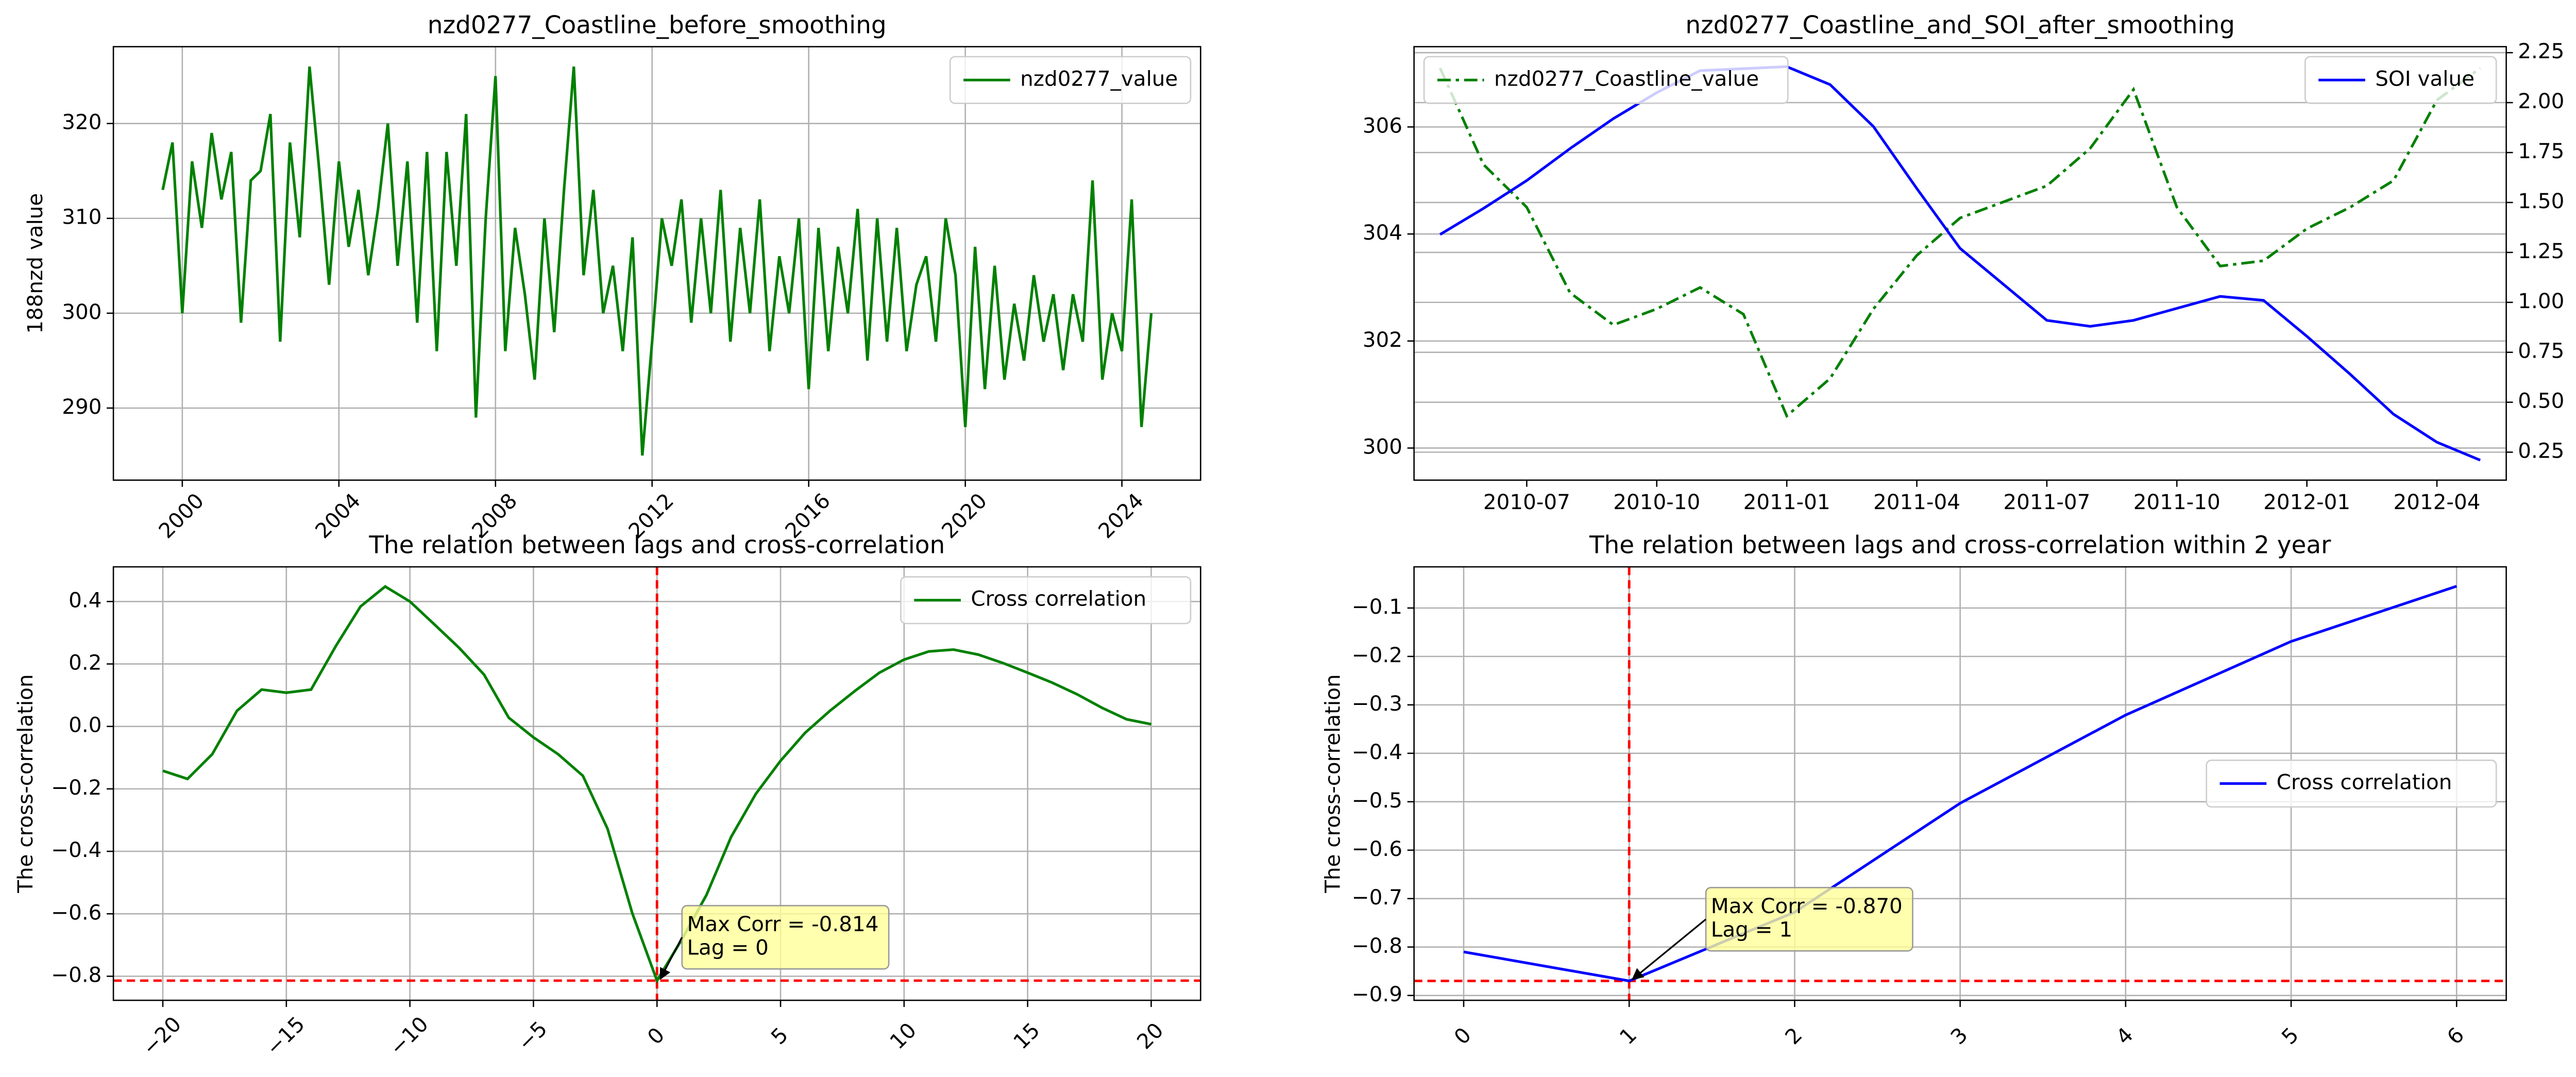 The height and width of the screenshot is (1077, 2576). I want to click on y2-tick-label: 2.00, so click(2541, 101).